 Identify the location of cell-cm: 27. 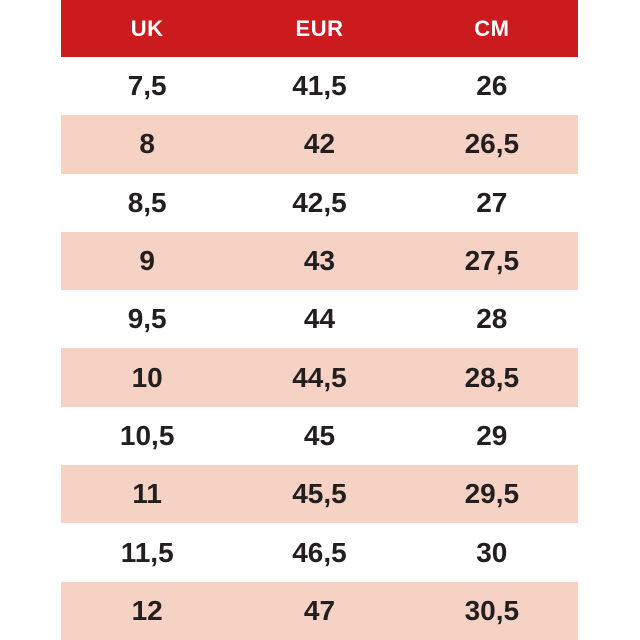
(492, 202).